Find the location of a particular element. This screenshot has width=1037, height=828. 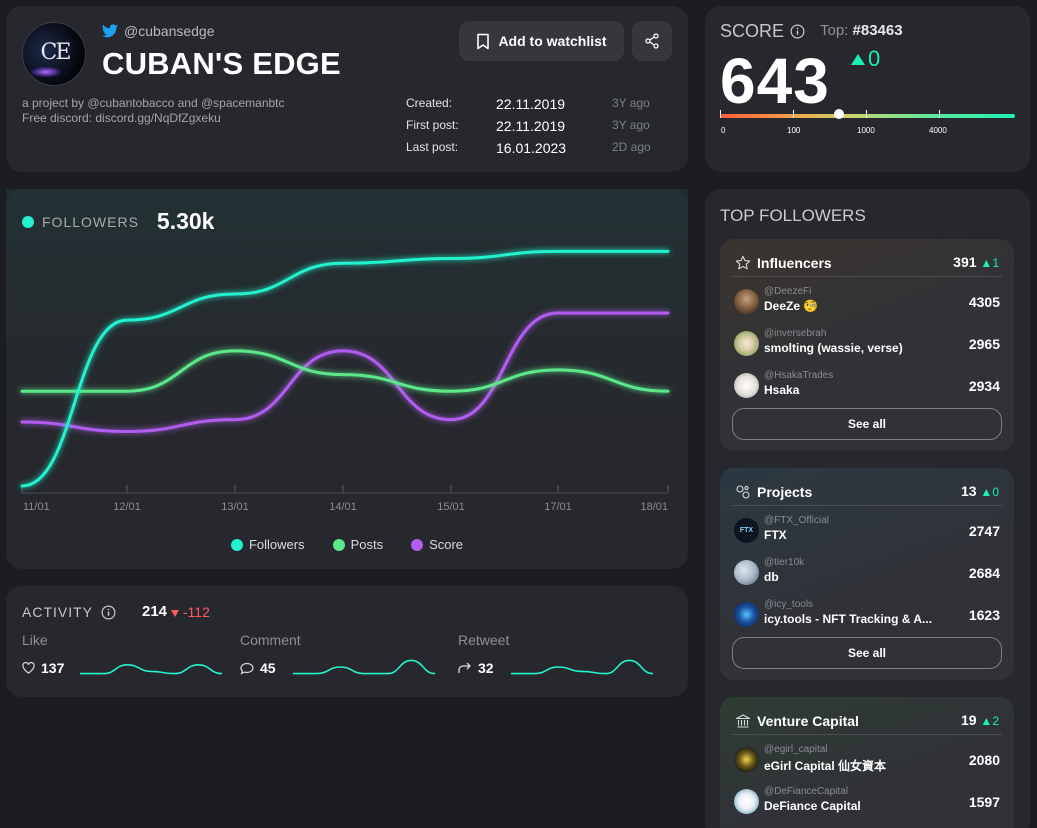

follower-name: FTX is located at coordinates (775, 535).